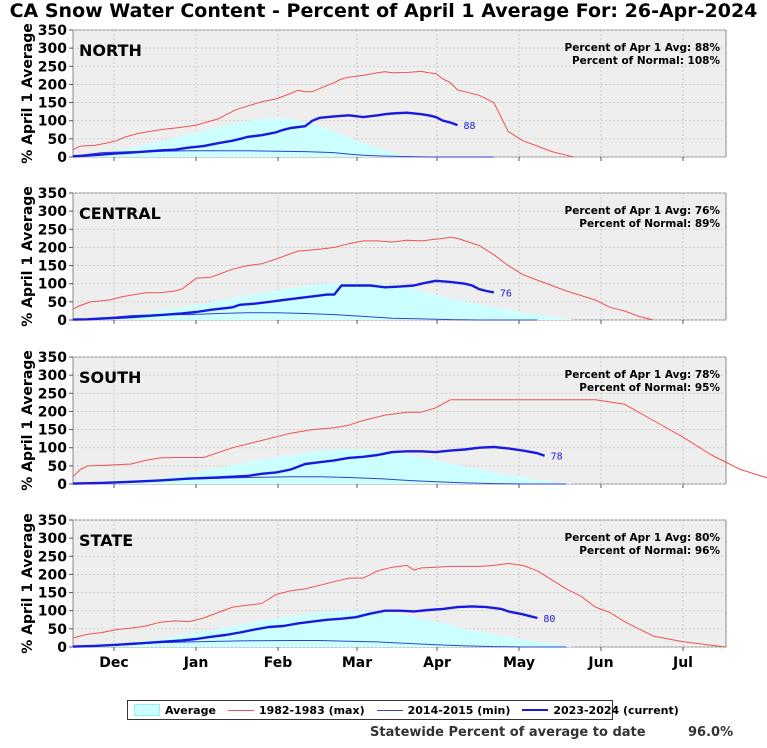  I want to click on legend-item-current: 2023-2024 (current), so click(600, 710).